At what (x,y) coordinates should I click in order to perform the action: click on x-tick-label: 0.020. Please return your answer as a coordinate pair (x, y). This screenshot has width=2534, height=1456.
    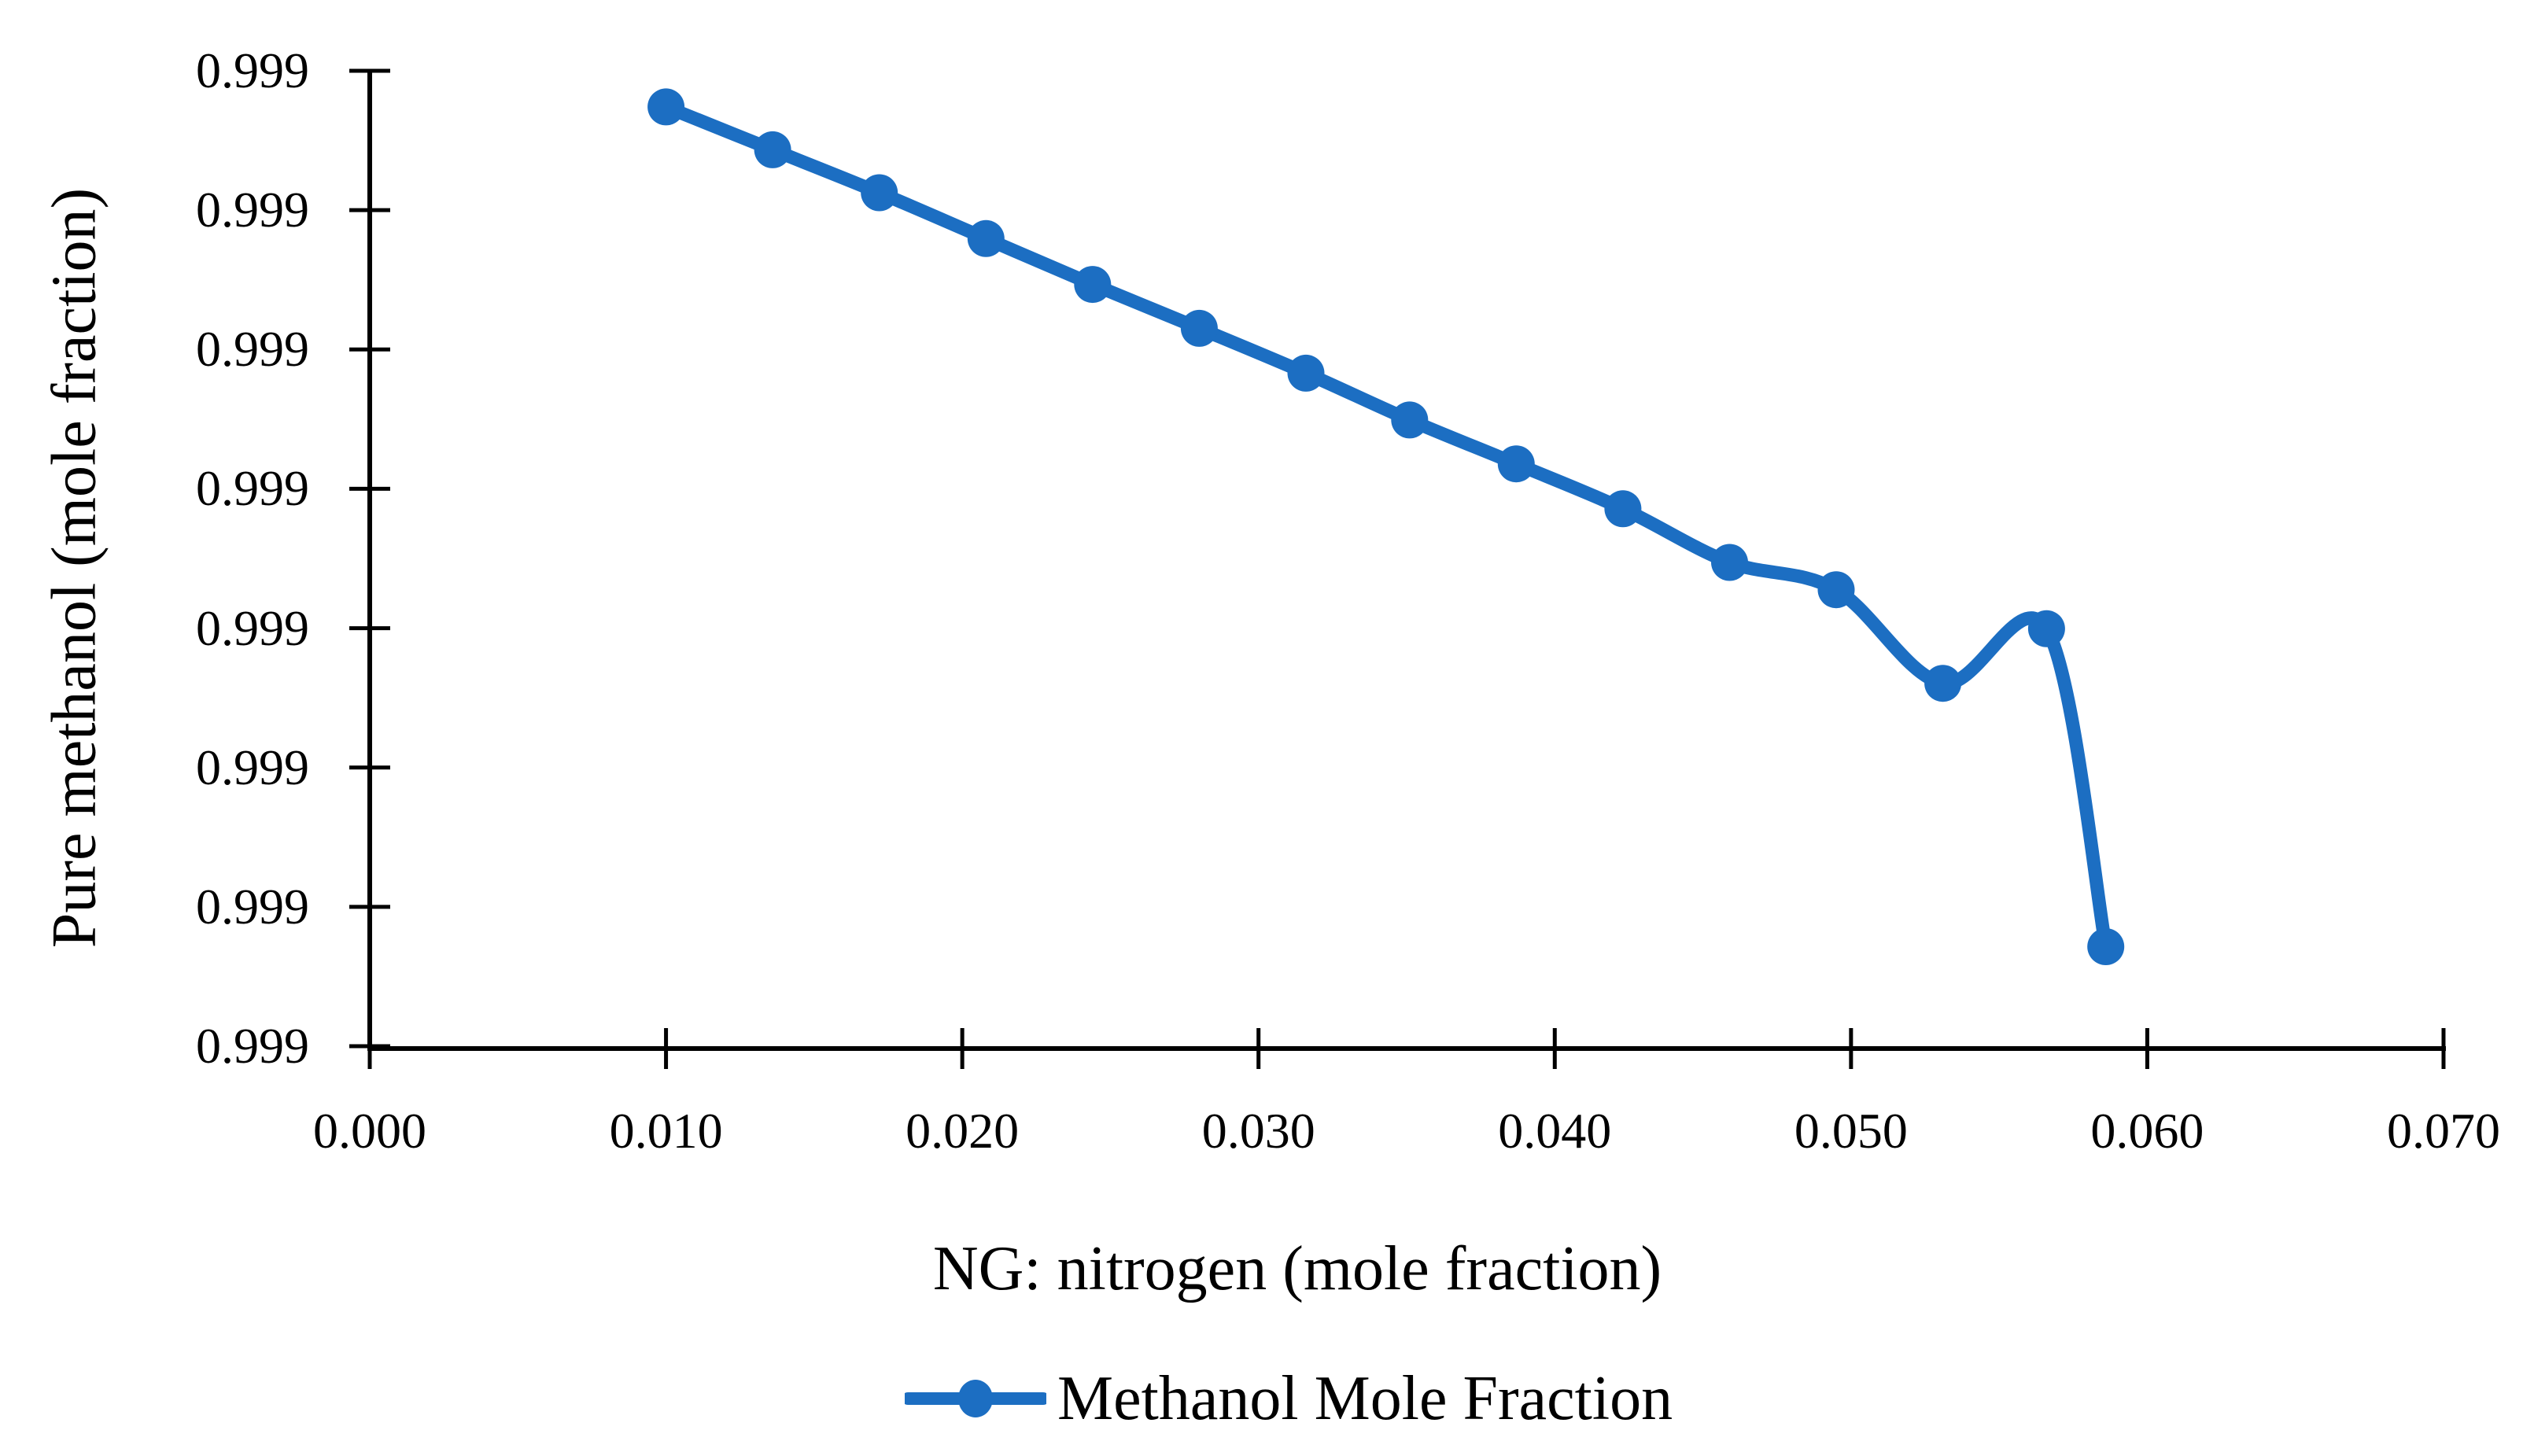
    Looking at the image, I should click on (963, 1131).